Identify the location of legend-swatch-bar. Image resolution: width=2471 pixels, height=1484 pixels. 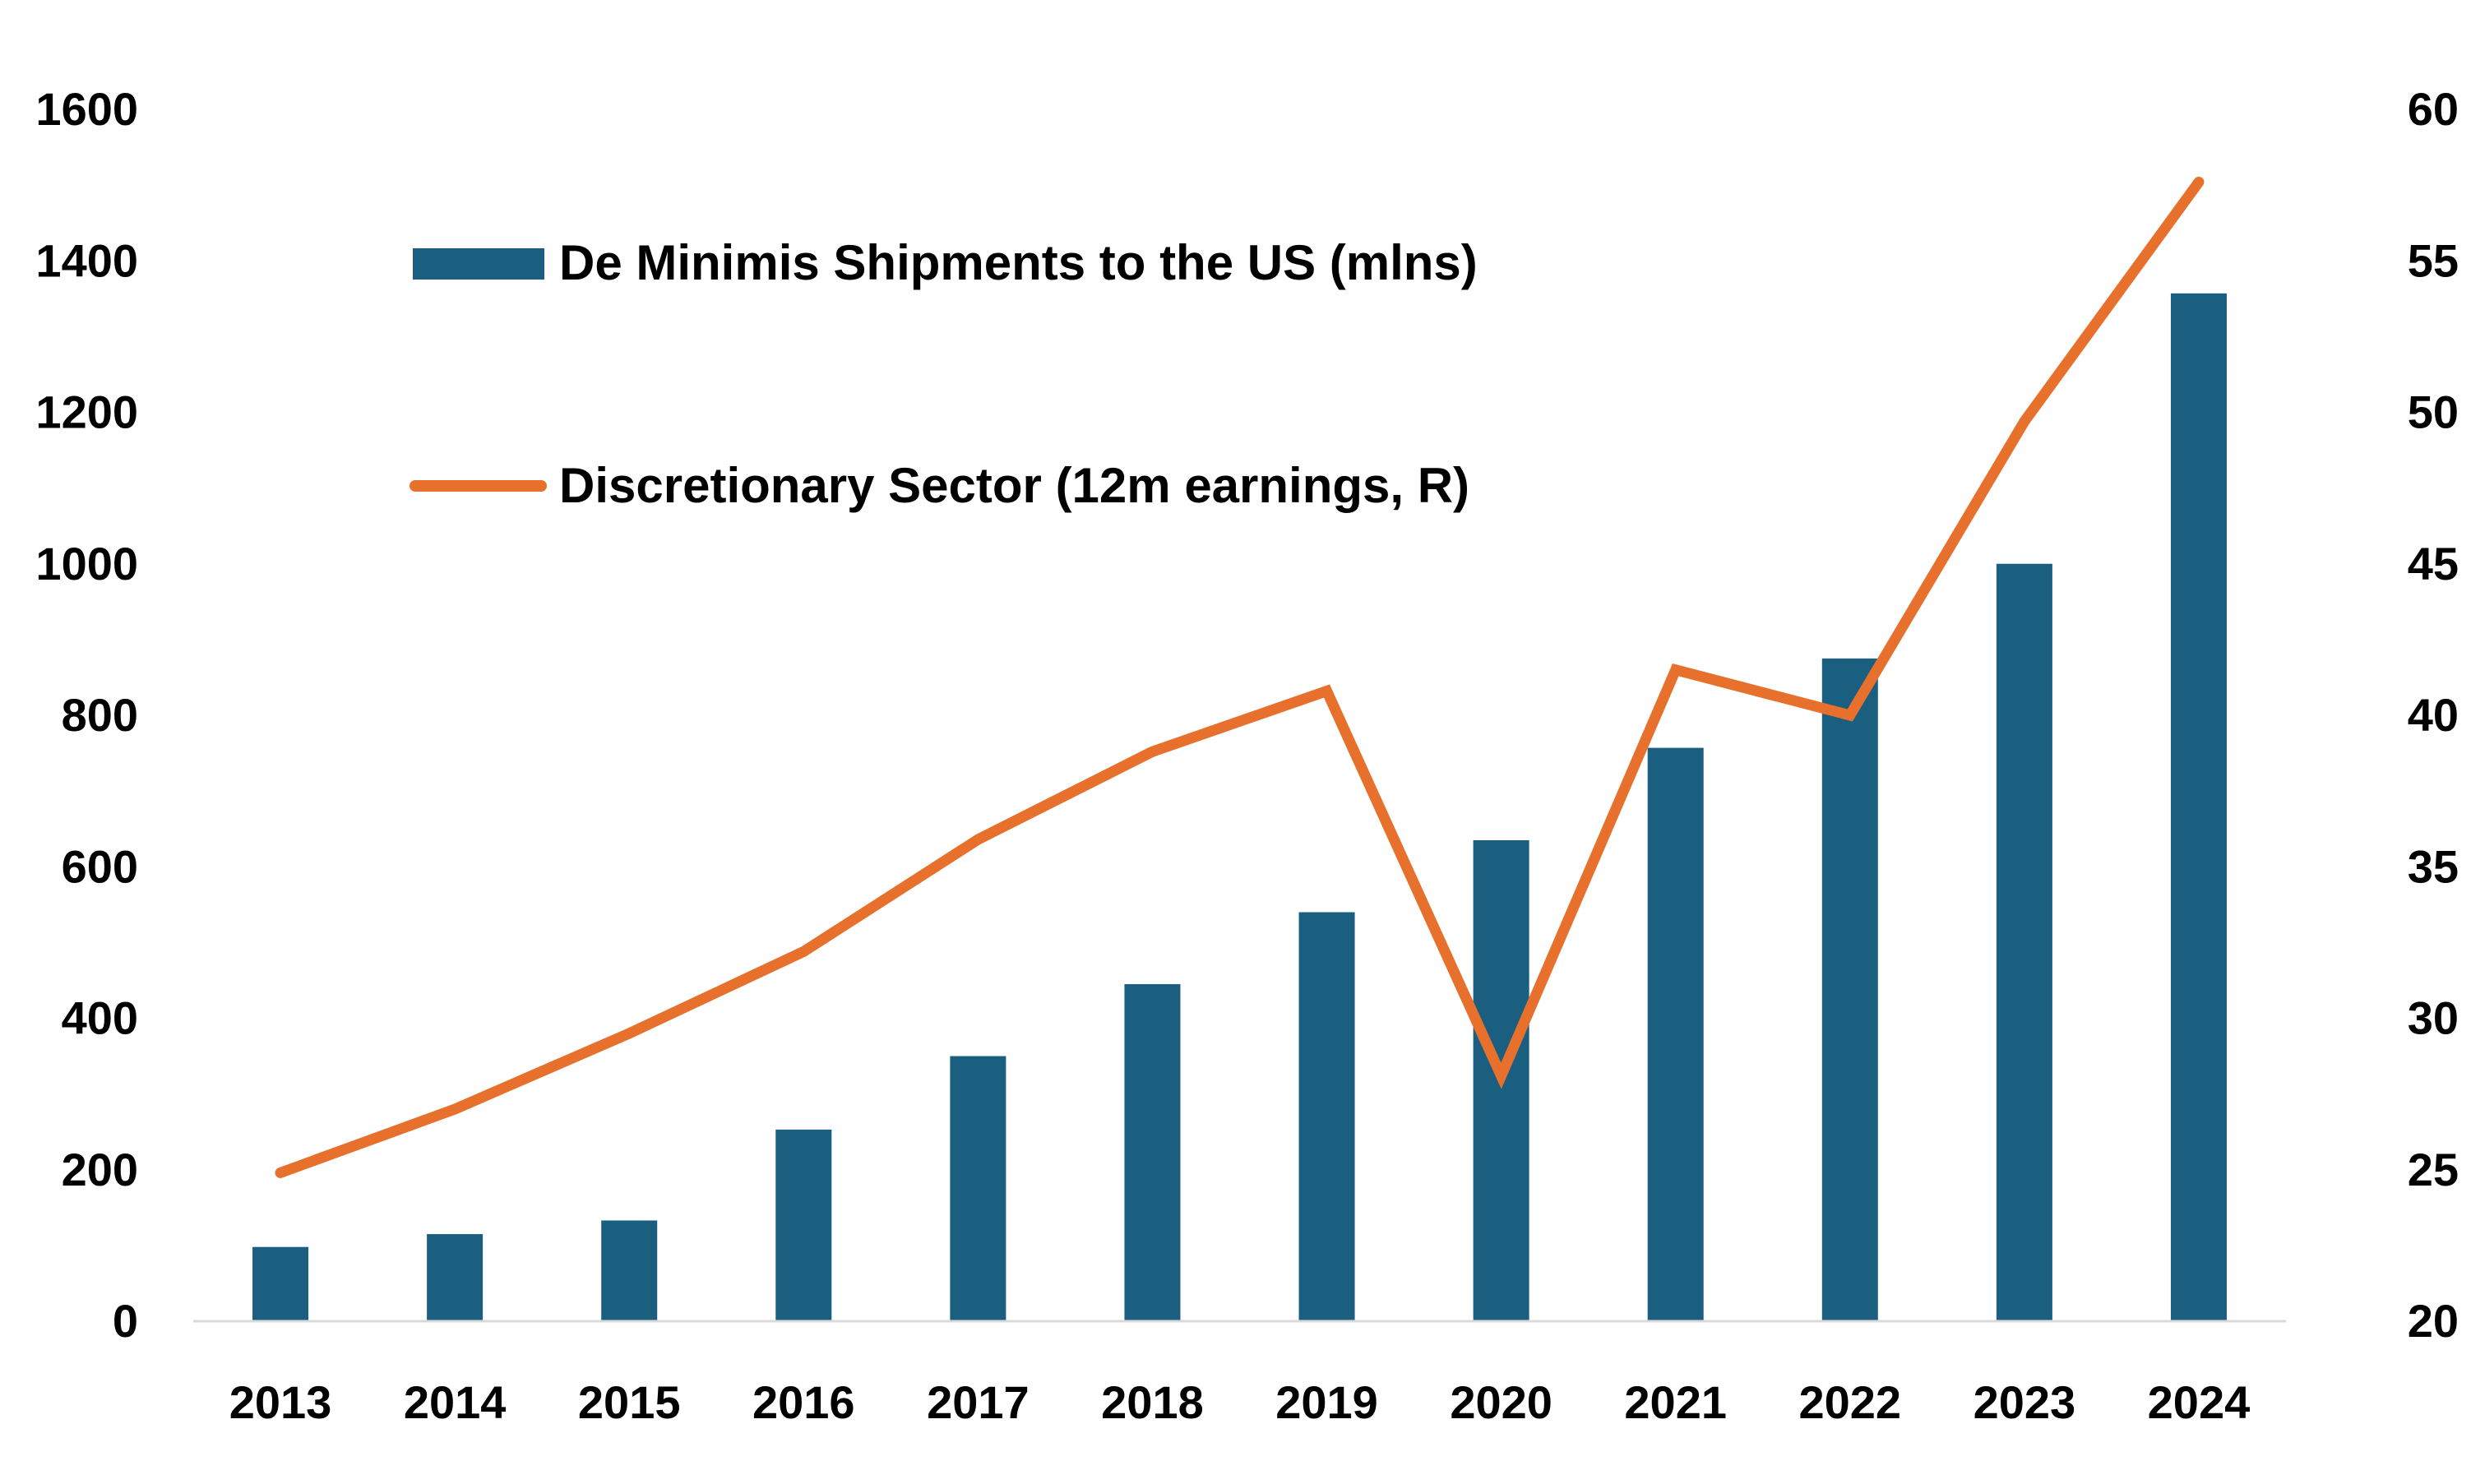
(478, 264).